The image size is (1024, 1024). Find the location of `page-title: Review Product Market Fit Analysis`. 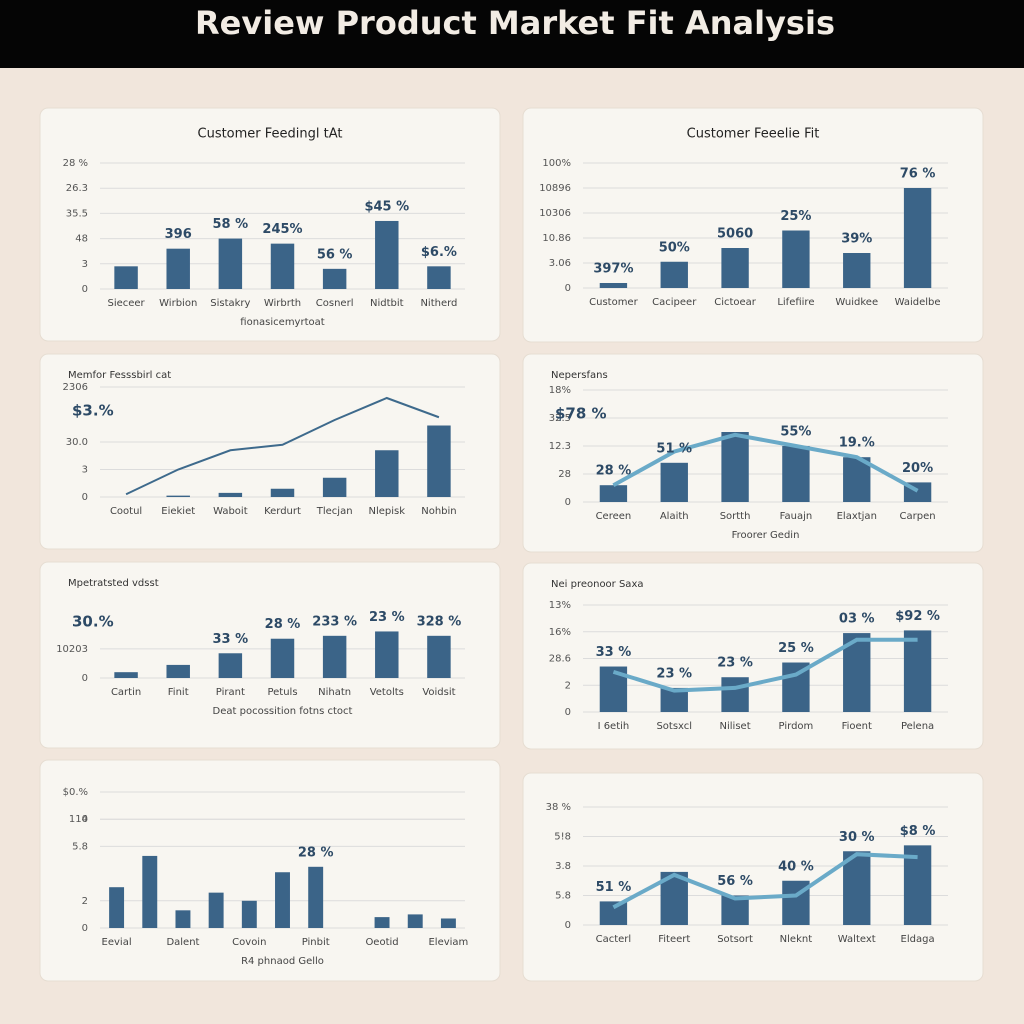

page-title: Review Product Market Fit Analysis is located at coordinates (515, 23).